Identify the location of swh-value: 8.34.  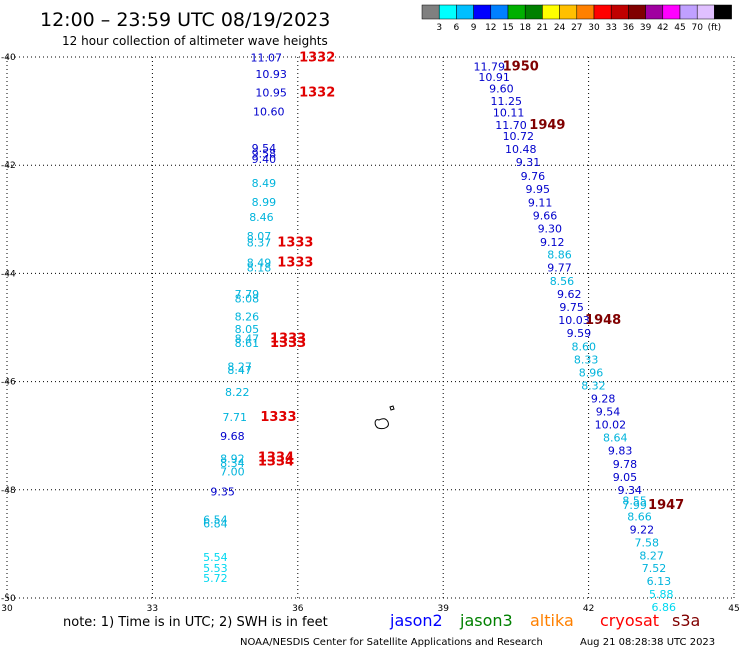
(232, 463).